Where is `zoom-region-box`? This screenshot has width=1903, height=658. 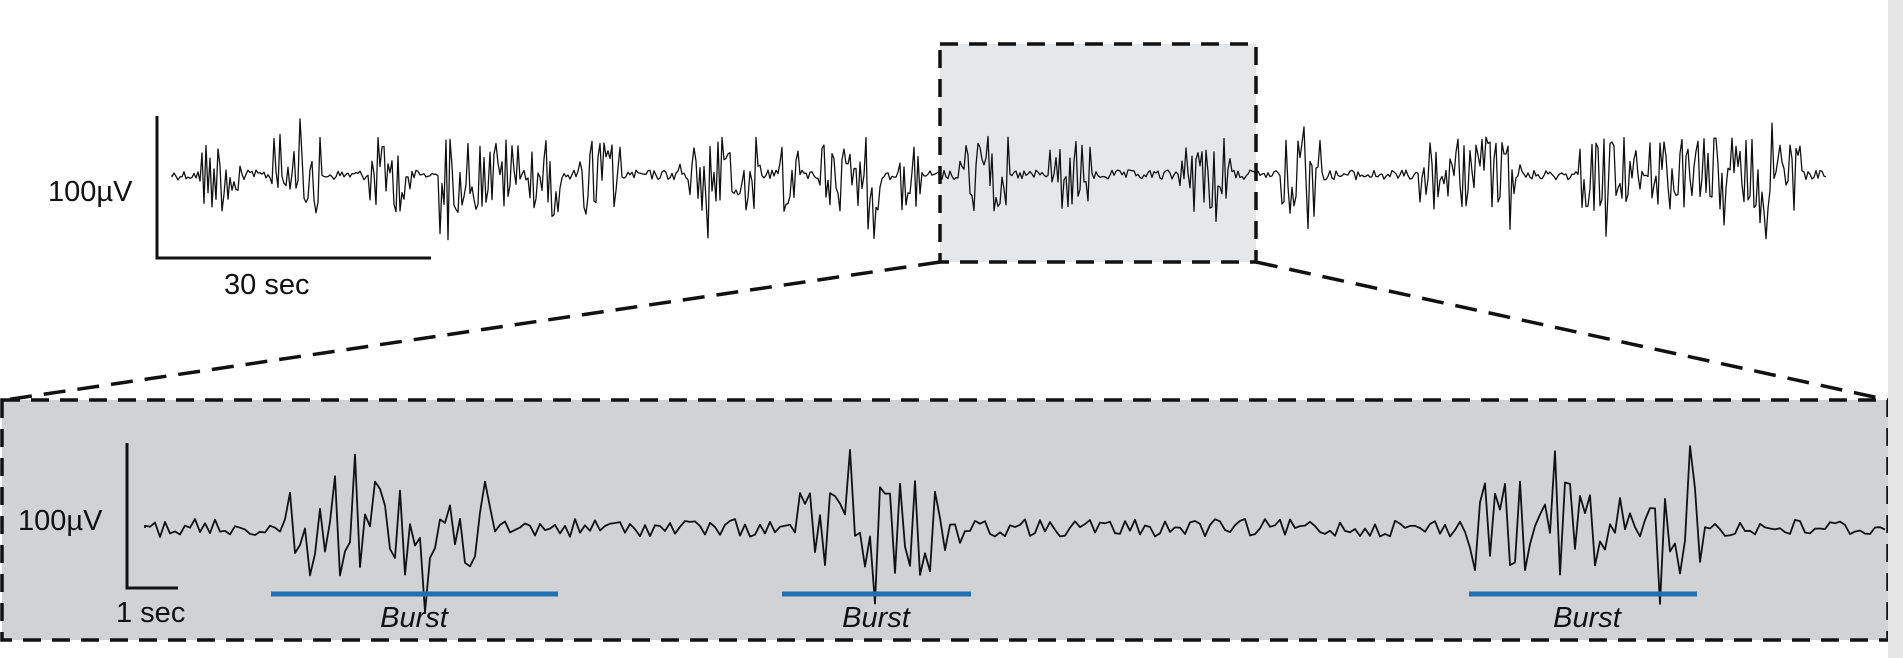
zoom-region-box is located at coordinates (1098, 153).